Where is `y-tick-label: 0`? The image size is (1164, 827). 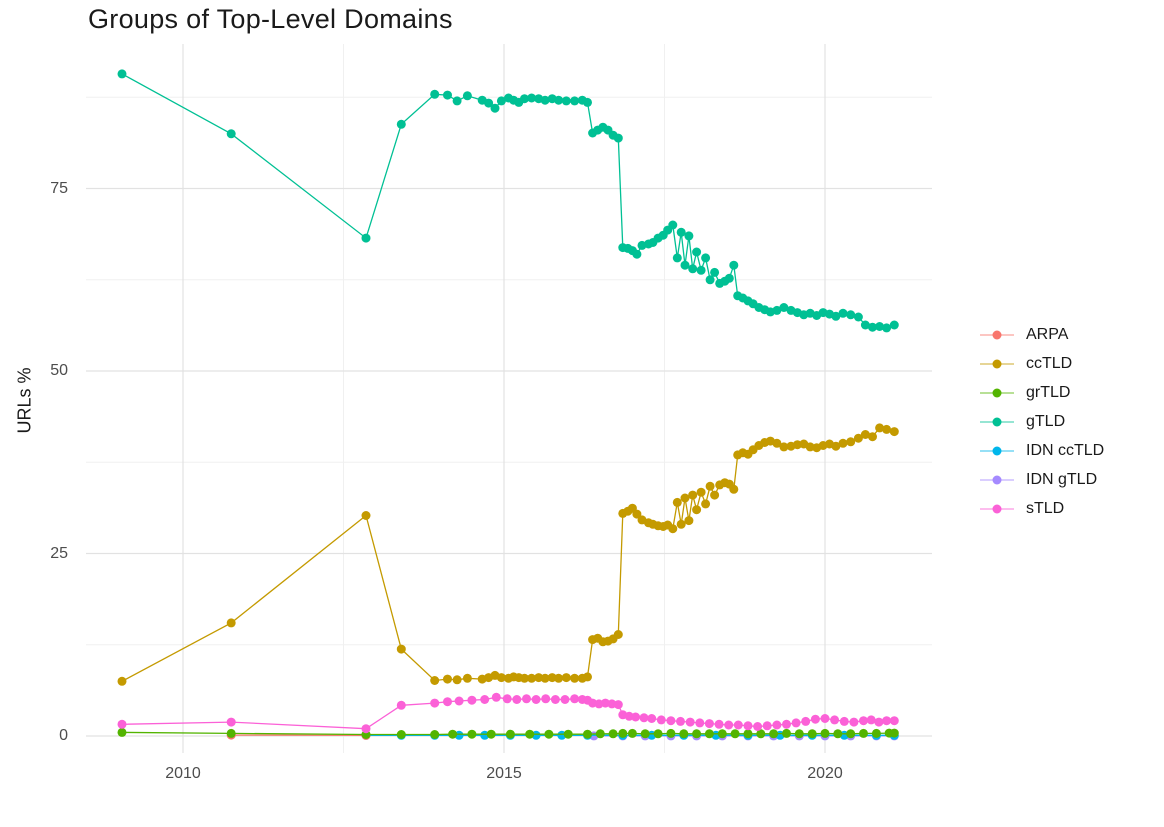
y-tick-label: 0 is located at coordinates (63, 735).